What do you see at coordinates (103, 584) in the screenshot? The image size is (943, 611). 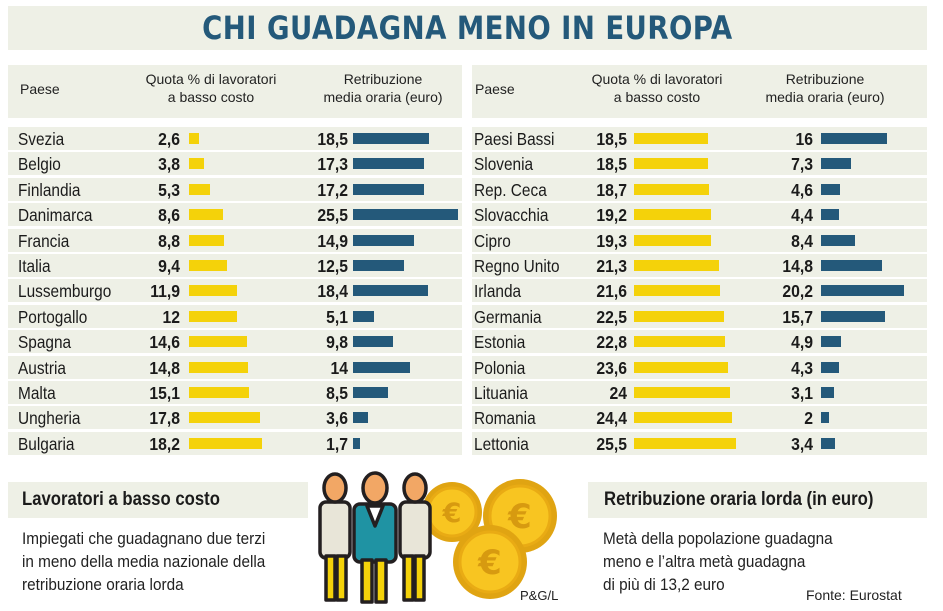 I see `left-note-line: retribuzione oraria lorda` at bounding box center [103, 584].